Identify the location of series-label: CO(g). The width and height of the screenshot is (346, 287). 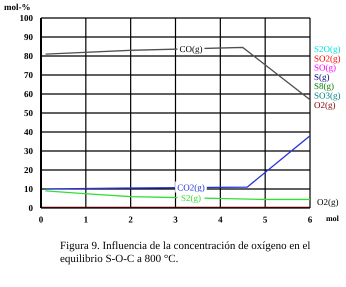
(190, 49).